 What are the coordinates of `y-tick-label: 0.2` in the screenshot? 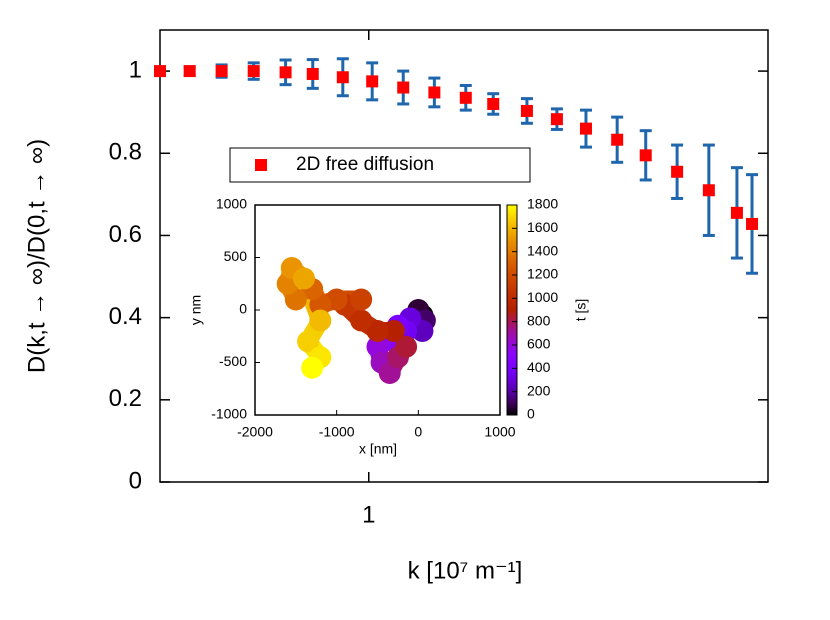 It's located at (125, 398).